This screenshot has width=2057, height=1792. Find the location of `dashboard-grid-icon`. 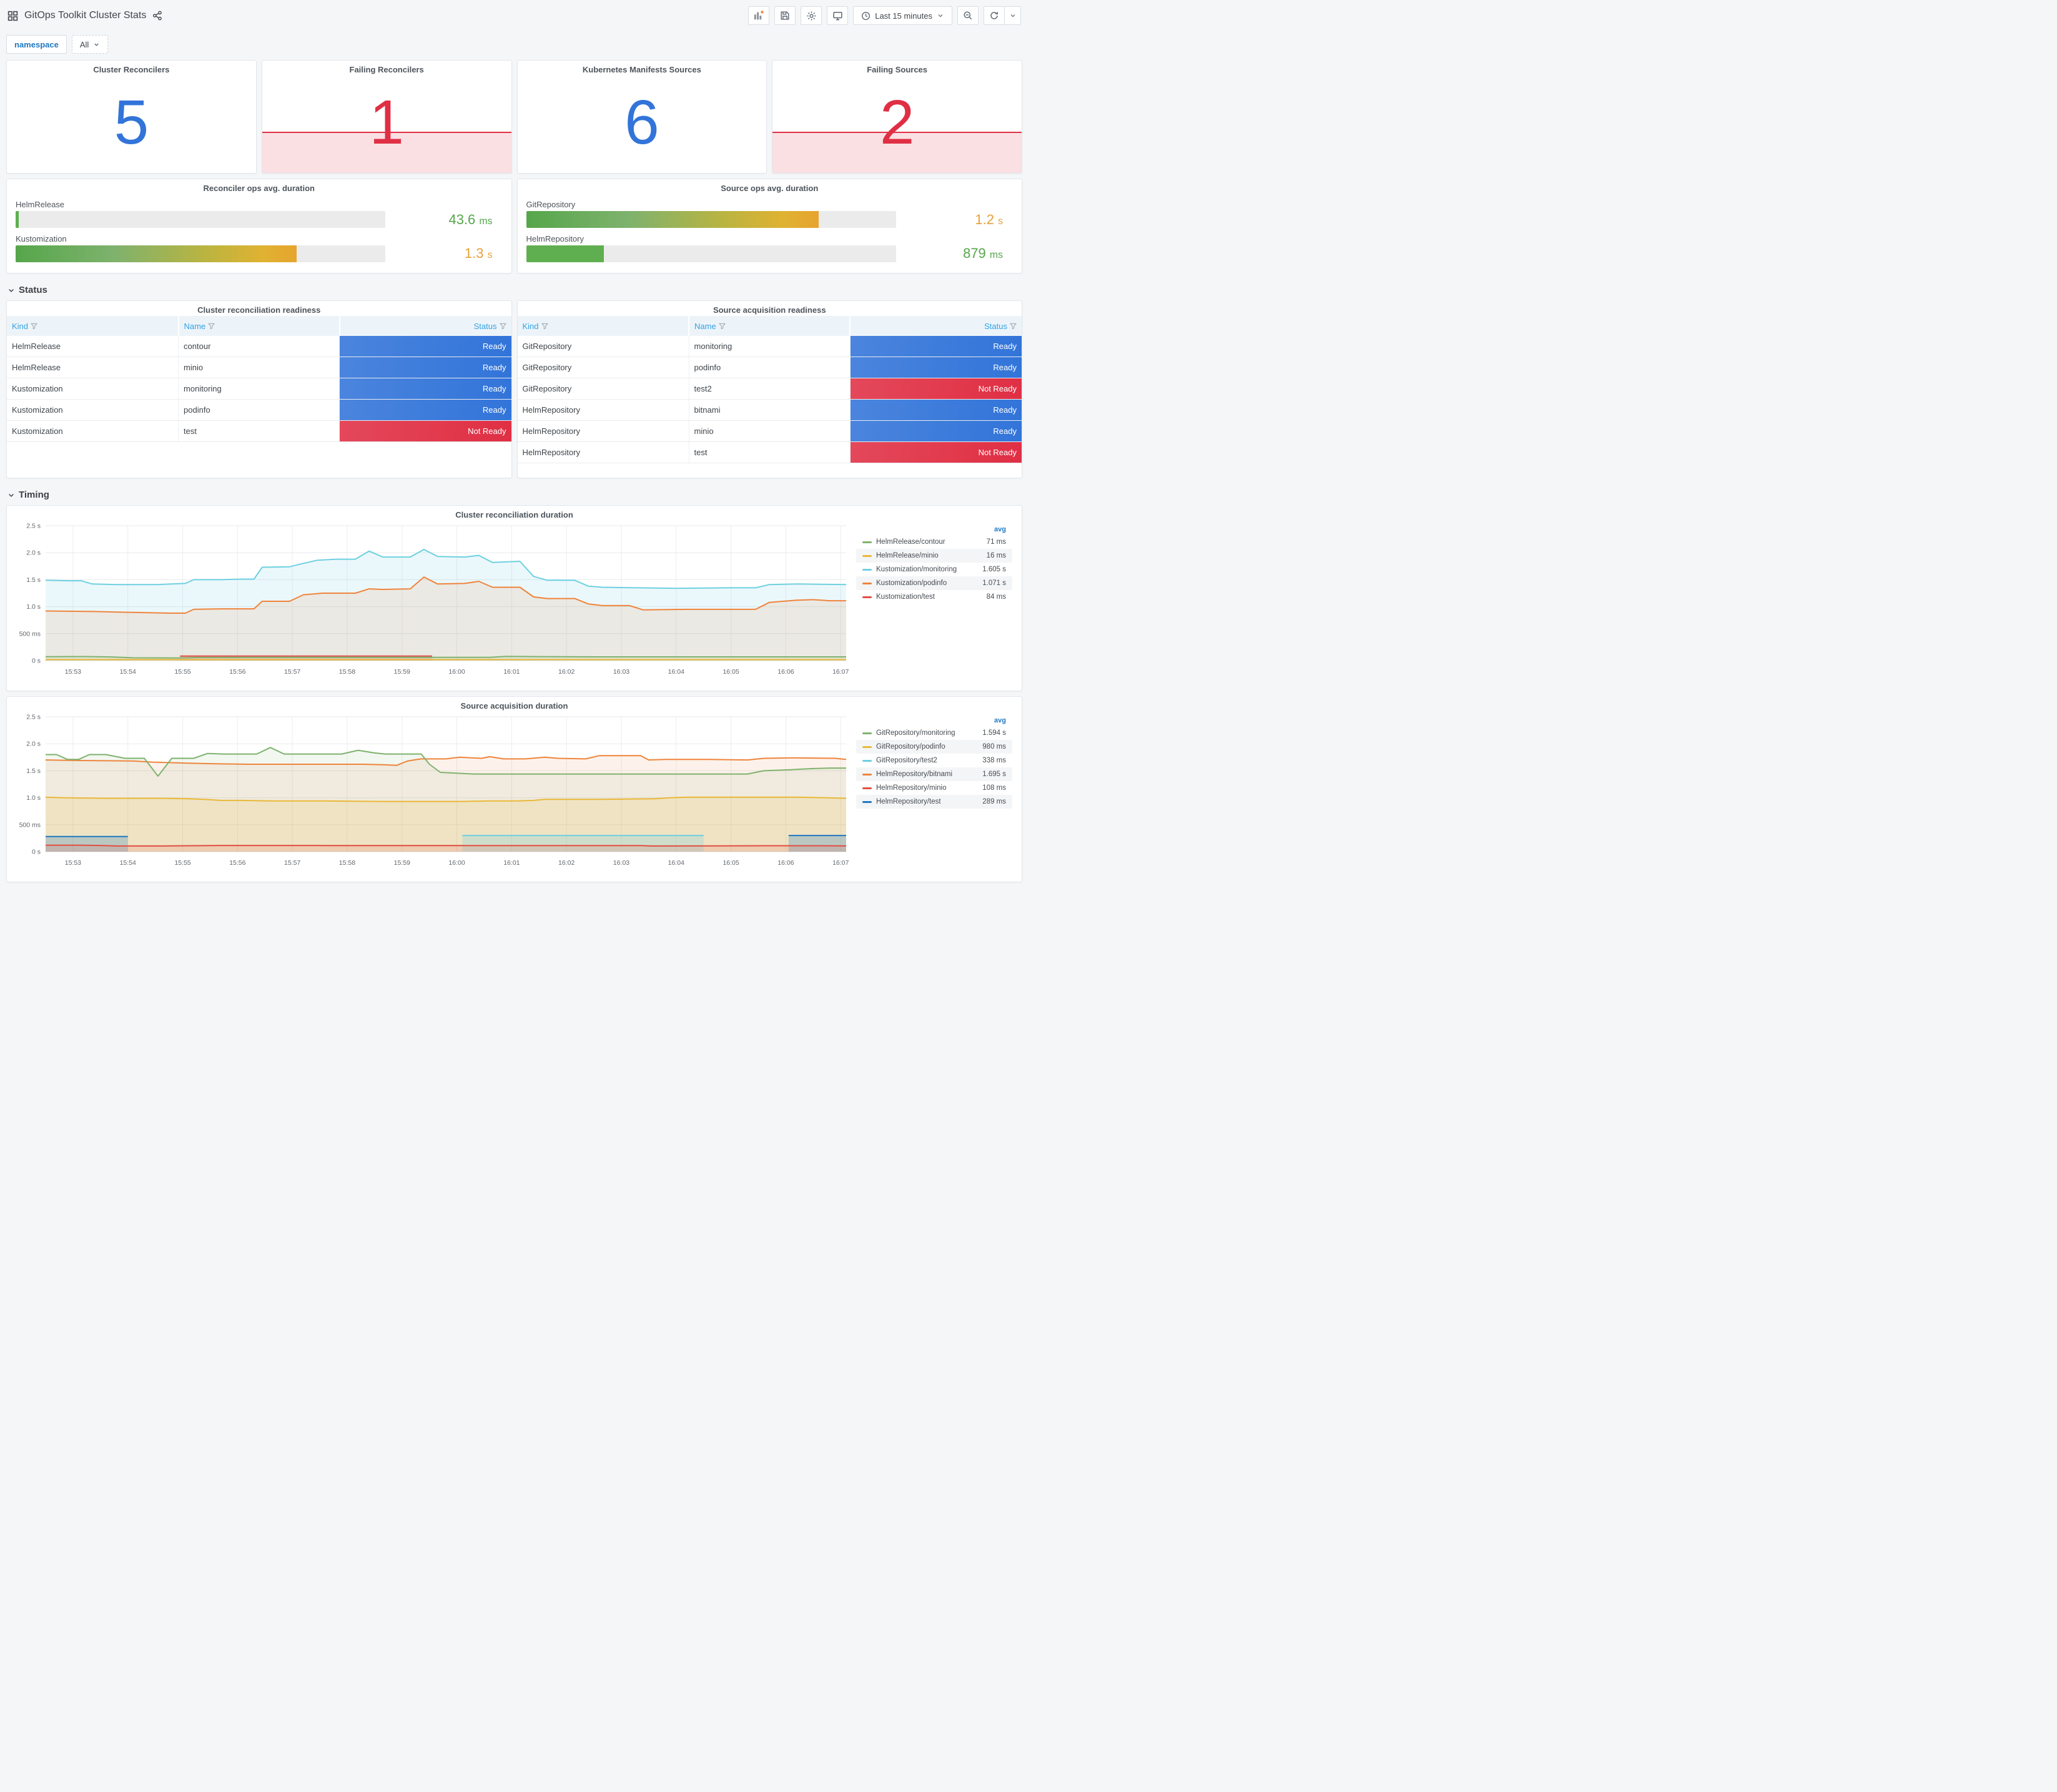

dashboard-grid-icon is located at coordinates (12, 16).